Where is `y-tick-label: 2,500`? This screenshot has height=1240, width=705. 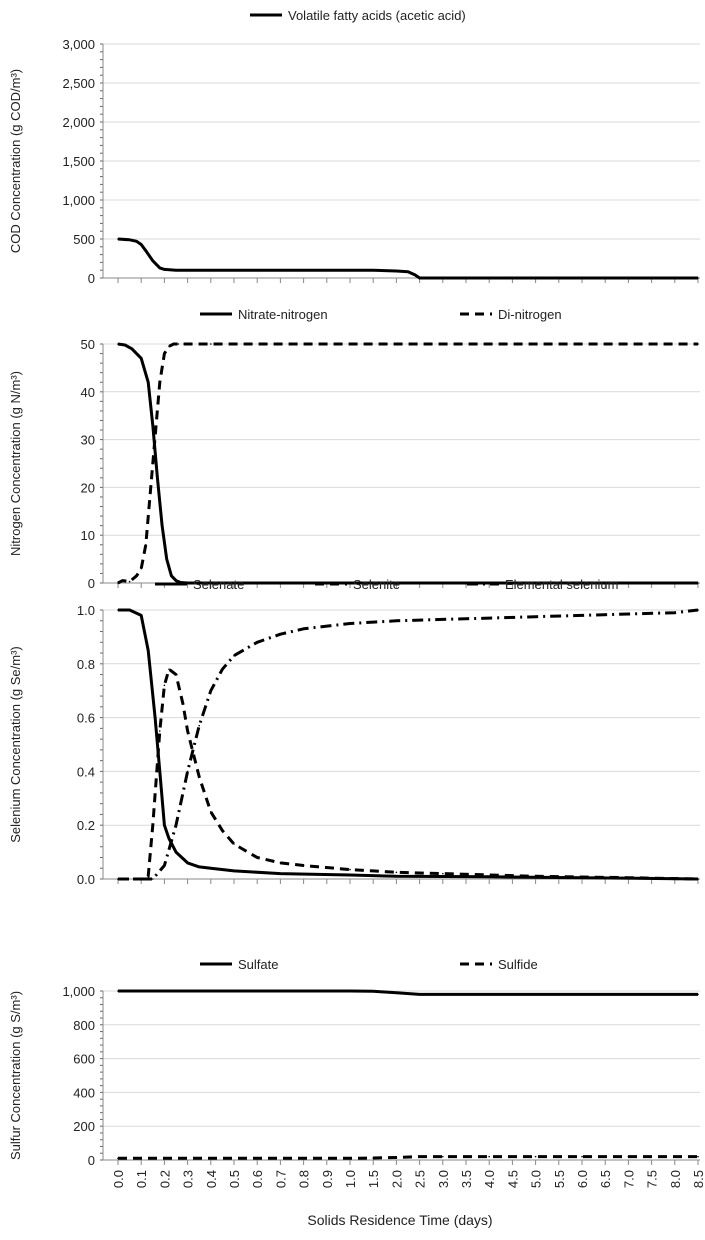
y-tick-label: 2,500 is located at coordinates (78, 83).